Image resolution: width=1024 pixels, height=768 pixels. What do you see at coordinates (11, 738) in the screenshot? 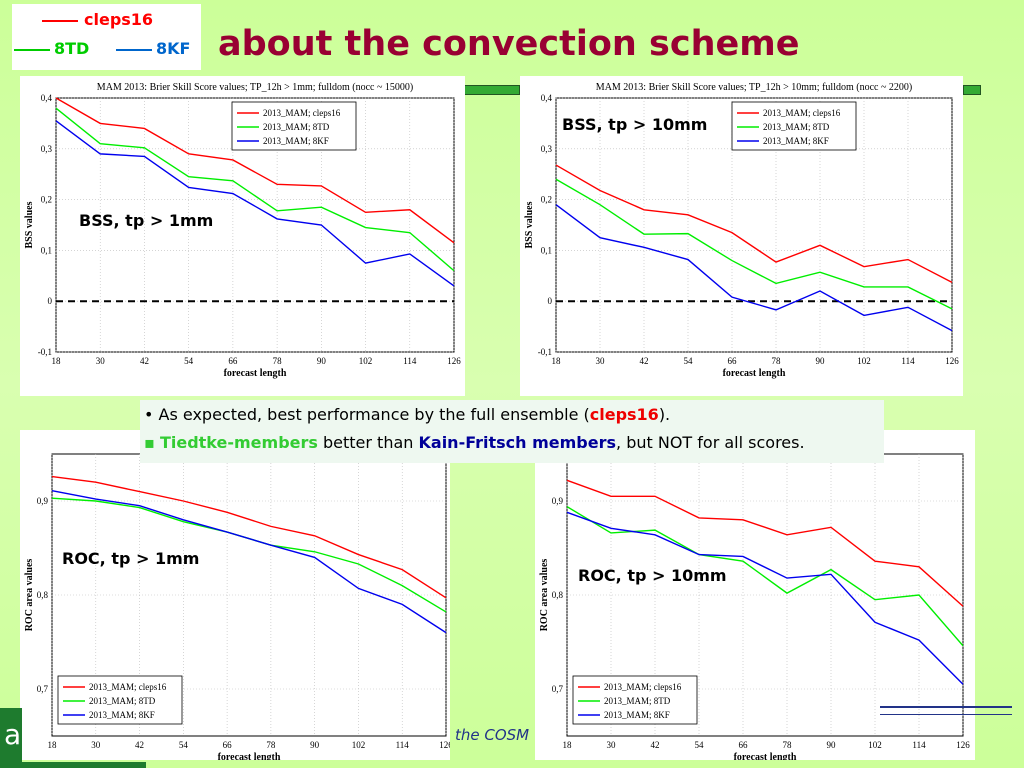
I see `footer-logo-fragment: a` at bounding box center [11, 738].